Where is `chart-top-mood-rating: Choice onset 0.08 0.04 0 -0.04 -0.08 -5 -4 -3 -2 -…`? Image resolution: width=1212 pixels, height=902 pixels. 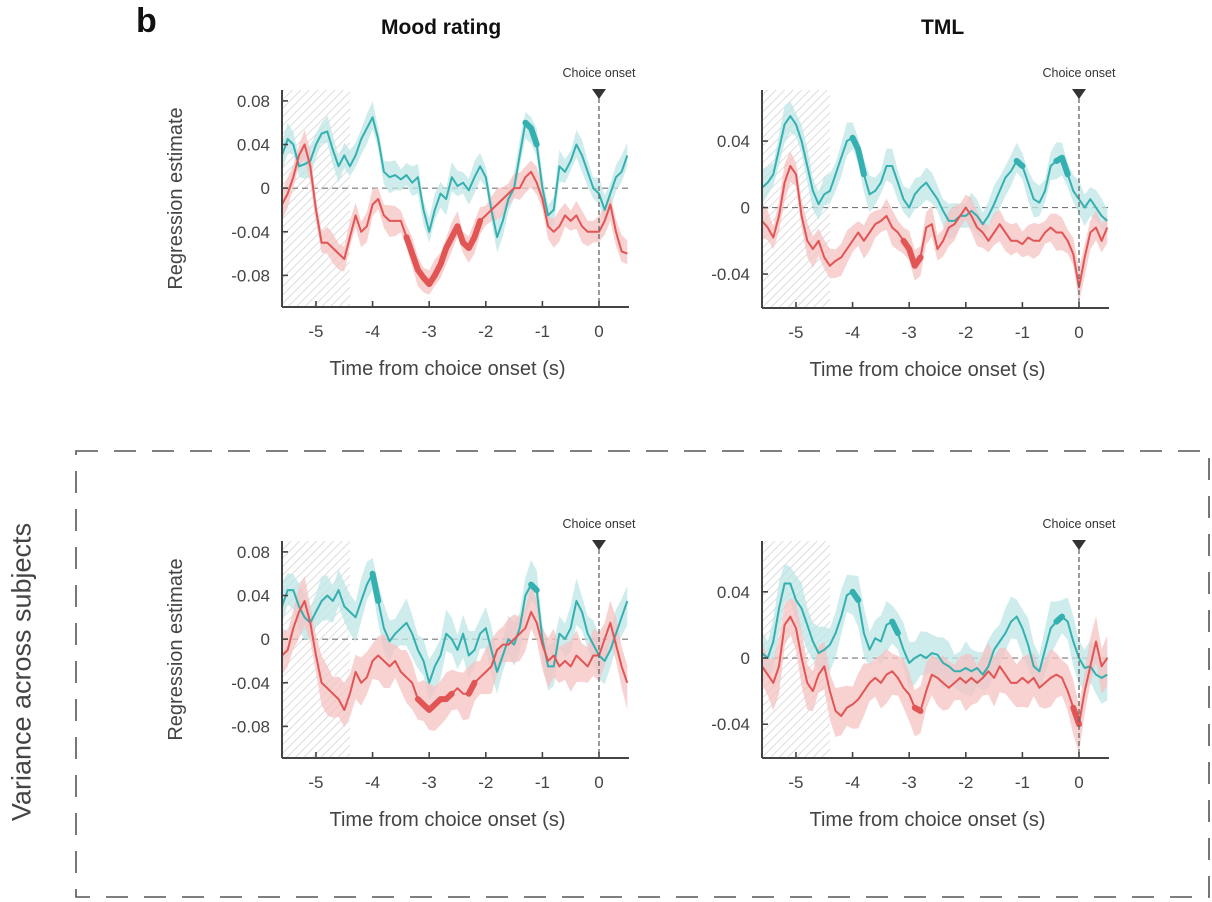
chart-top-mood-rating: Choice onset 0.08 0.04 0 -0.04 -0.08 -5 -4 -3 -2 -… is located at coordinates (400, 223).